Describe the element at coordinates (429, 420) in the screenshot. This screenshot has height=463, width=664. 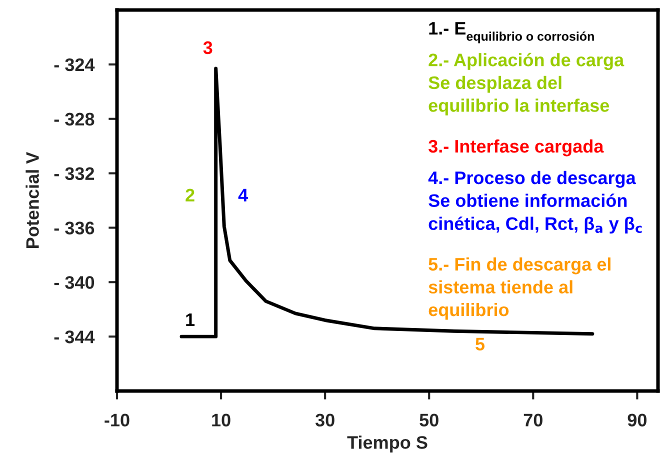
I see `x-tick-label: 50` at that location.